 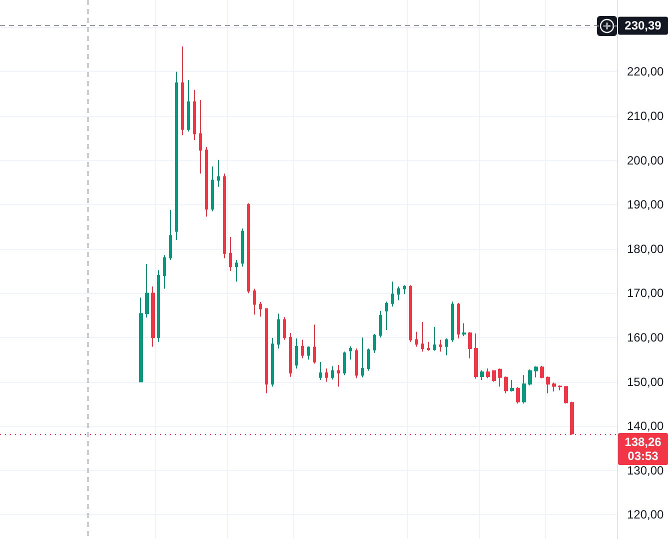 I want to click on y-tick-label: 140,00, so click(x=645, y=426).